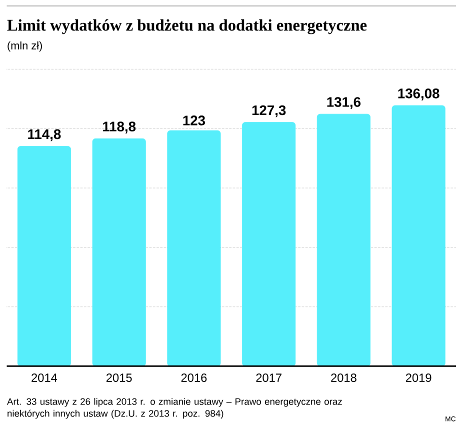 This screenshot has width=458, height=431. I want to click on x-tick-label: 2015, so click(119, 377).